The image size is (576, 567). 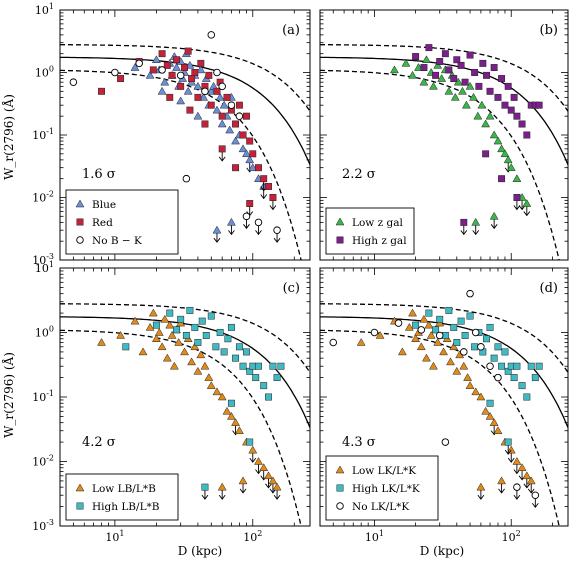 I want to click on model-fit-line, so click(x=185, y=372).